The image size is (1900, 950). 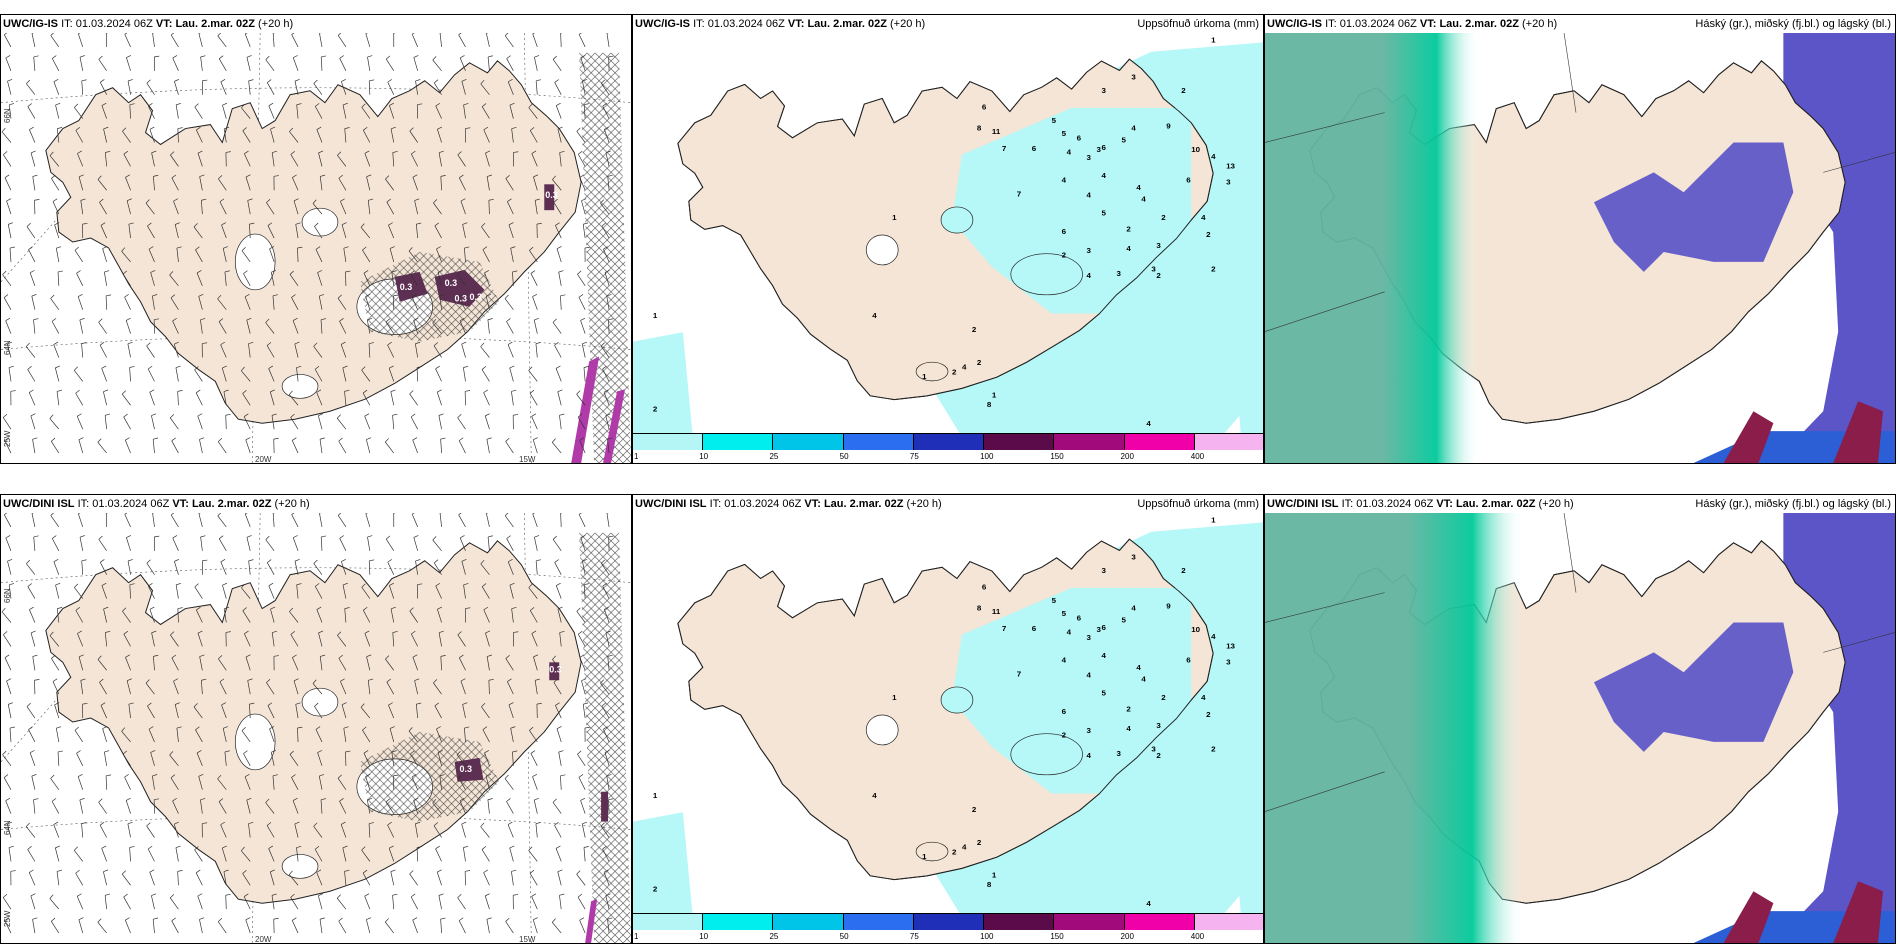 What do you see at coordinates (1188, 660) in the screenshot?
I see `precip-total-label: 6` at bounding box center [1188, 660].